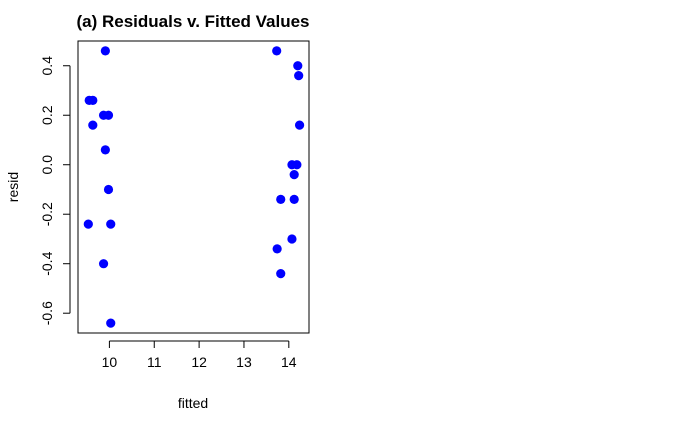 Image resolution: width=700 pixels, height=432 pixels. I want to click on y-tick-label: -0.6, so click(47, 313).